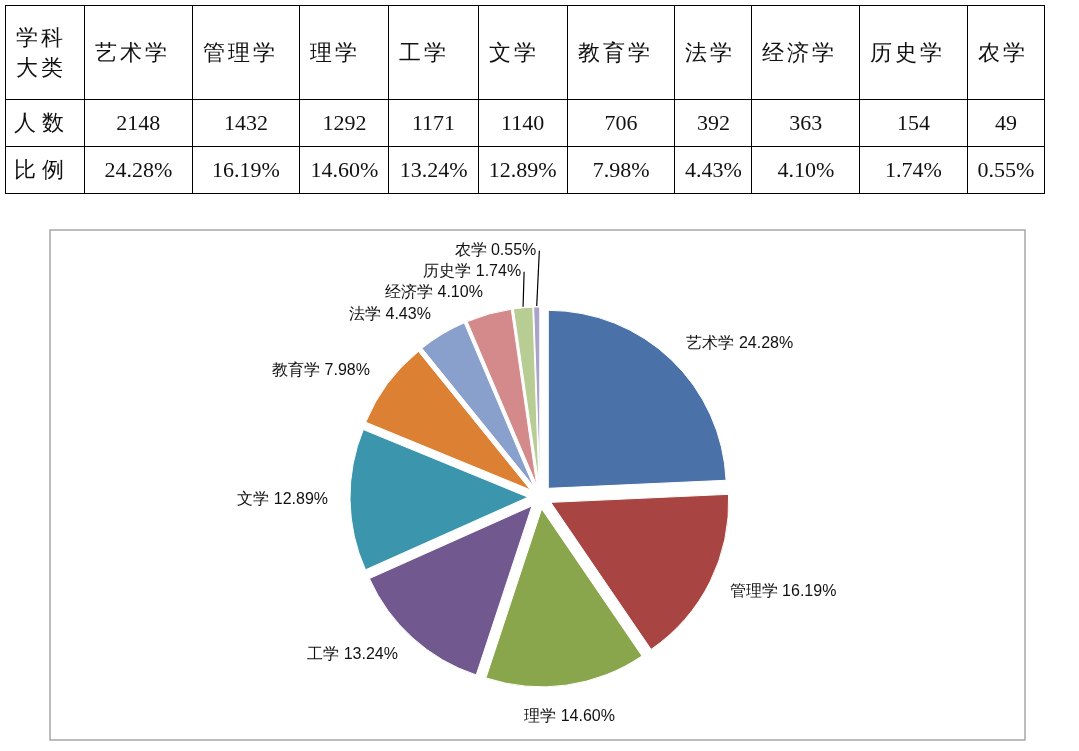 This screenshot has height=751, width=1079. What do you see at coordinates (45, 170) in the screenshot?
I see `legend-label: 比例` at bounding box center [45, 170].